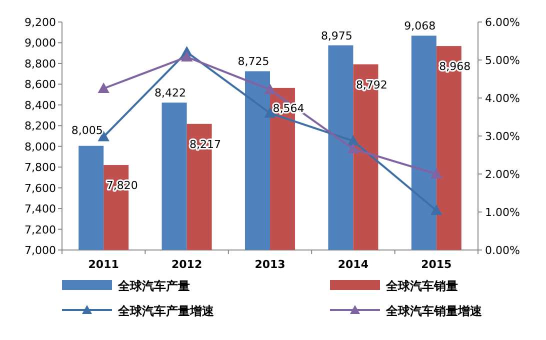  What do you see at coordinates (40, 250) in the screenshot?
I see `y-tick-label: 7,000` at bounding box center [40, 250].